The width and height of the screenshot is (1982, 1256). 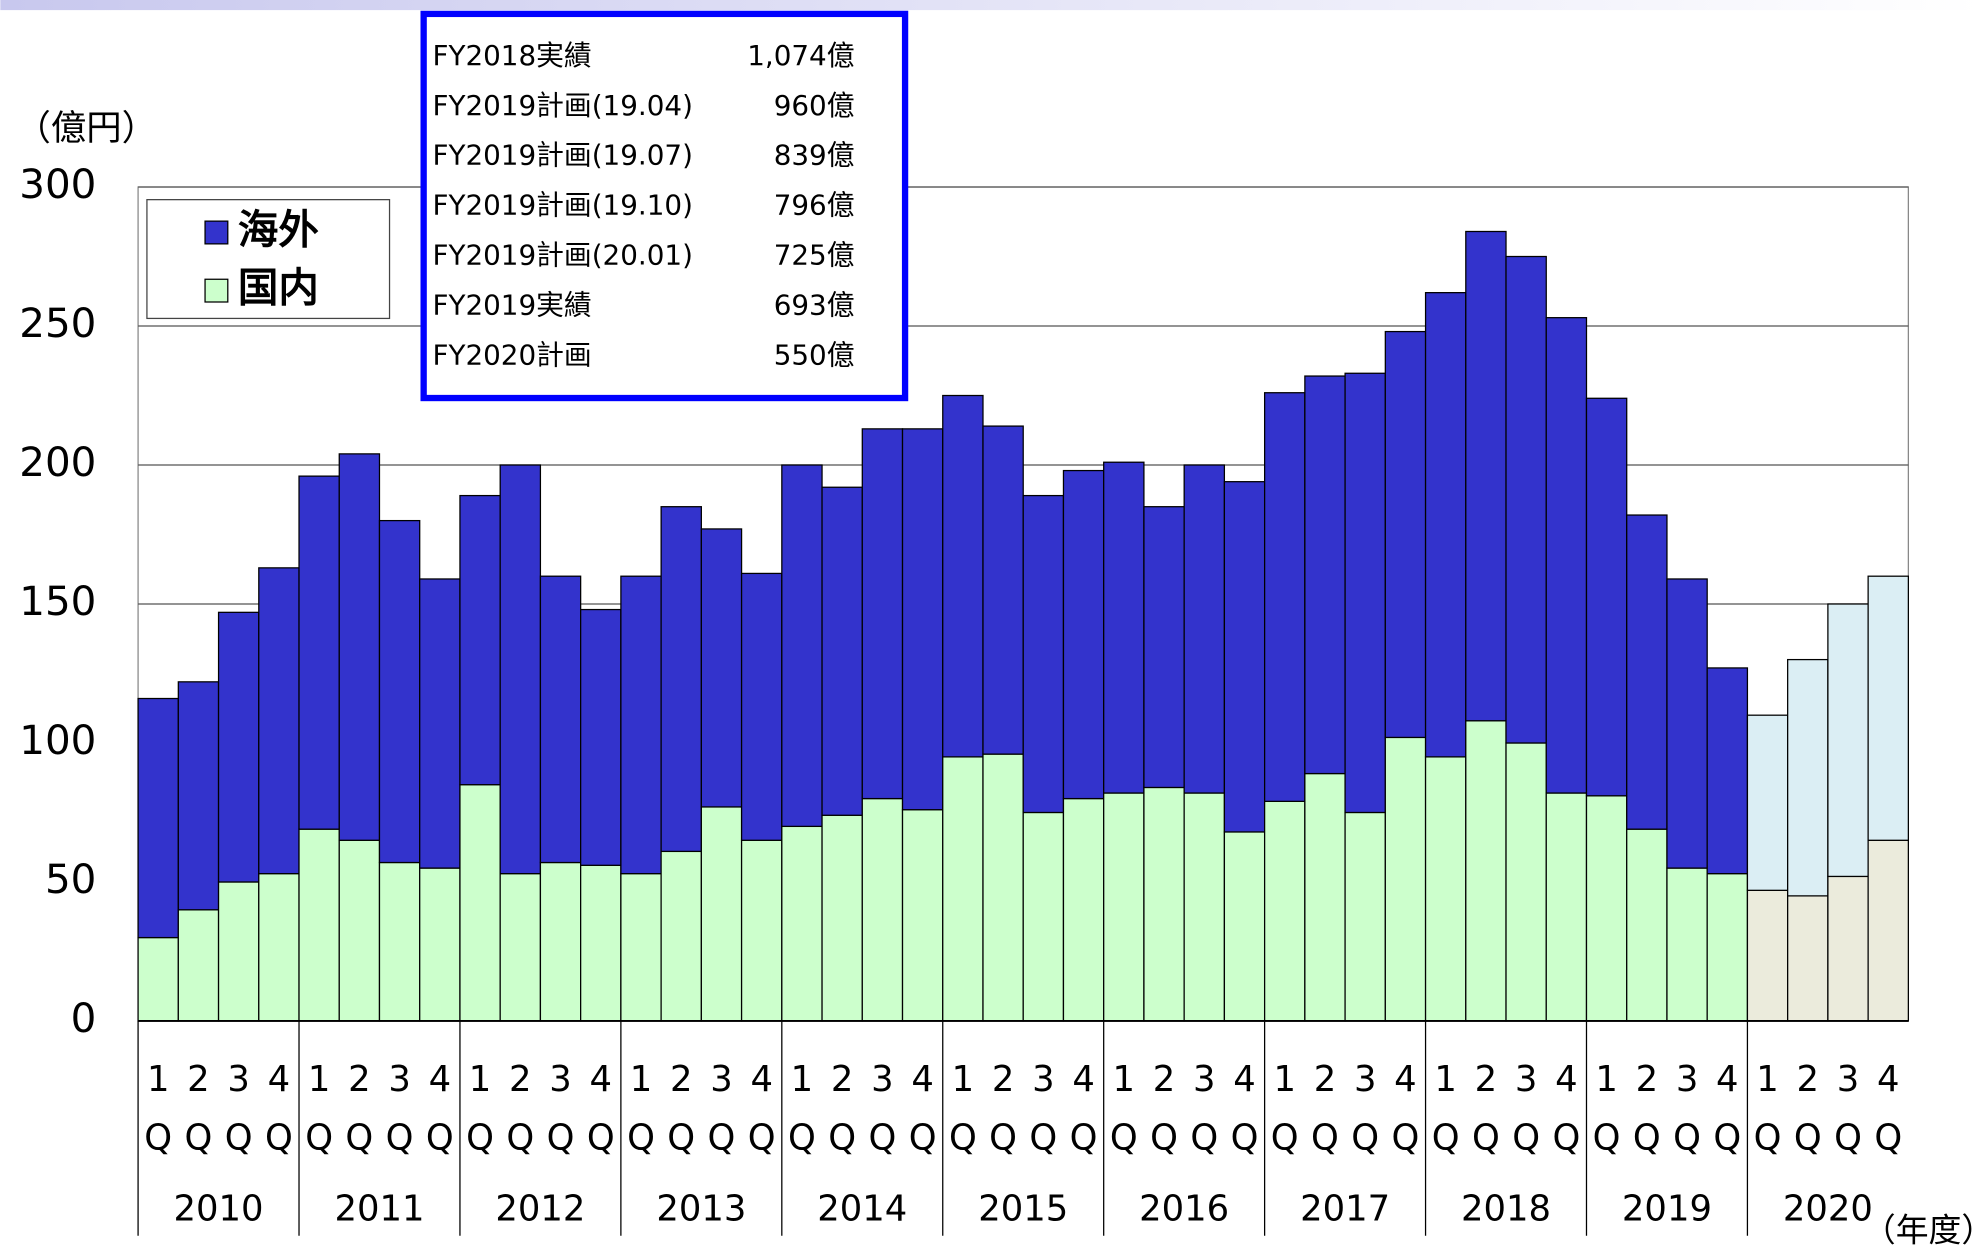 What do you see at coordinates (57, 462) in the screenshot?
I see `y-tick-label: 200` at bounding box center [57, 462].